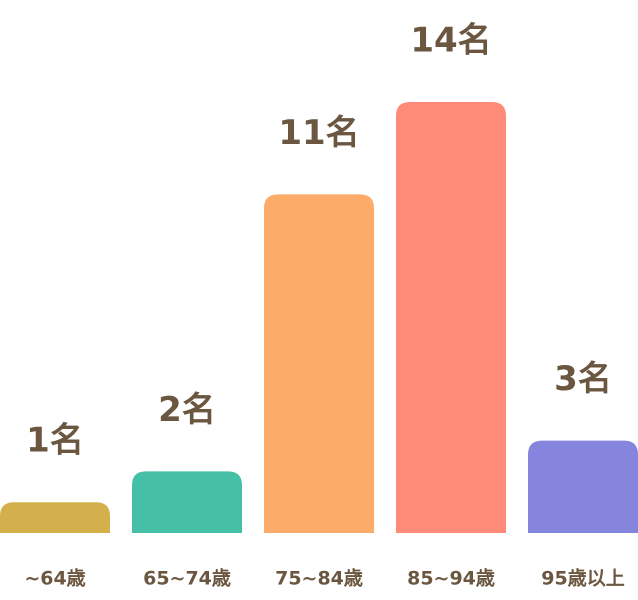  Describe the element at coordinates (450, 41) in the screenshot. I see `value-label: 14名` at that location.